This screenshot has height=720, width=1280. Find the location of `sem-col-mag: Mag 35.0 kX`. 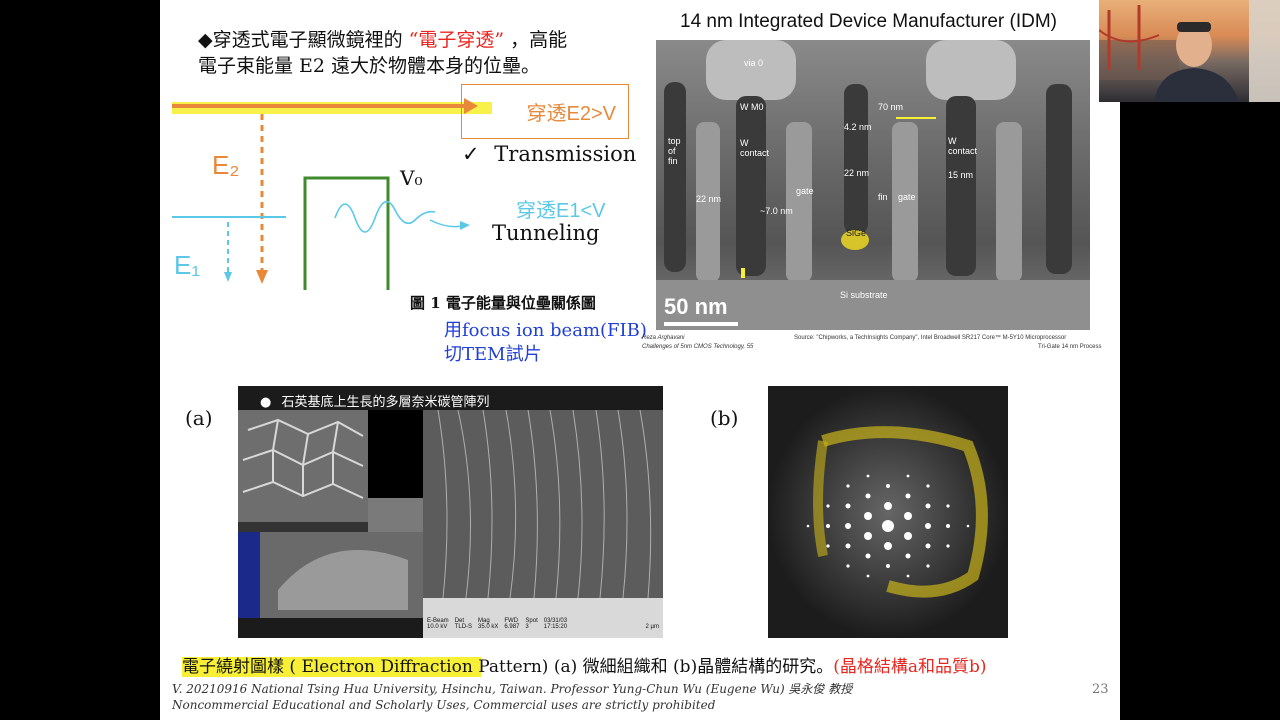

sem-col-mag: Mag 35.0 kX is located at coordinates (488, 627).